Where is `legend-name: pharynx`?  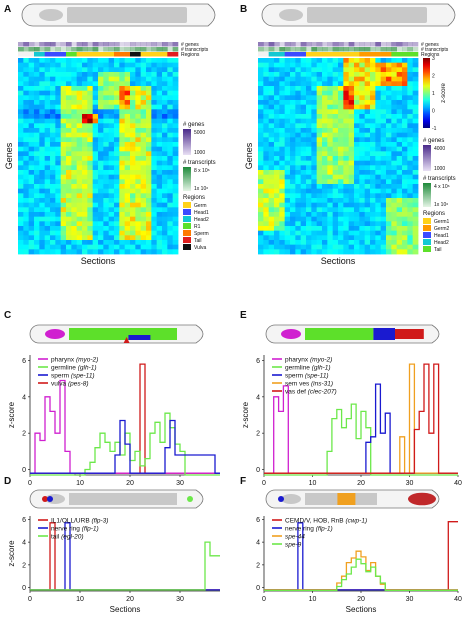 legend-name: pharynx is located at coordinates (63, 360).